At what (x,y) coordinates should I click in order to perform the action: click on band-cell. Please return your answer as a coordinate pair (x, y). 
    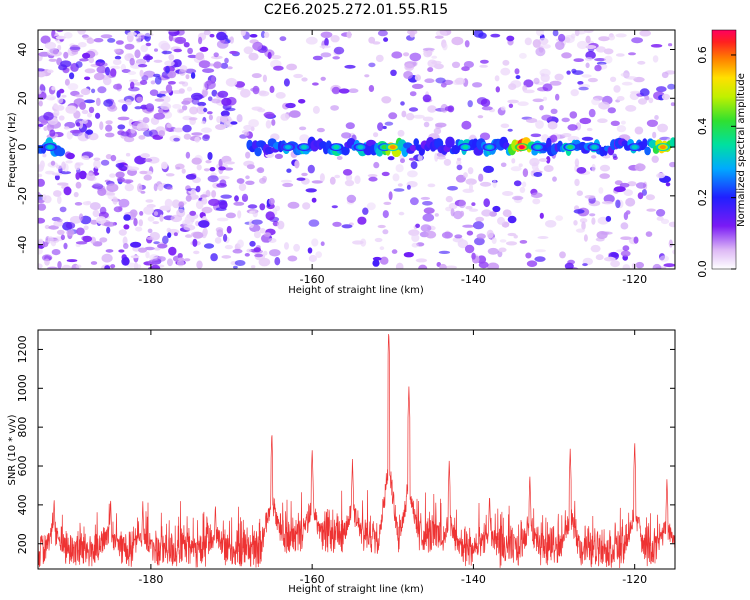
    Looking at the image, I should click on (645, 143).